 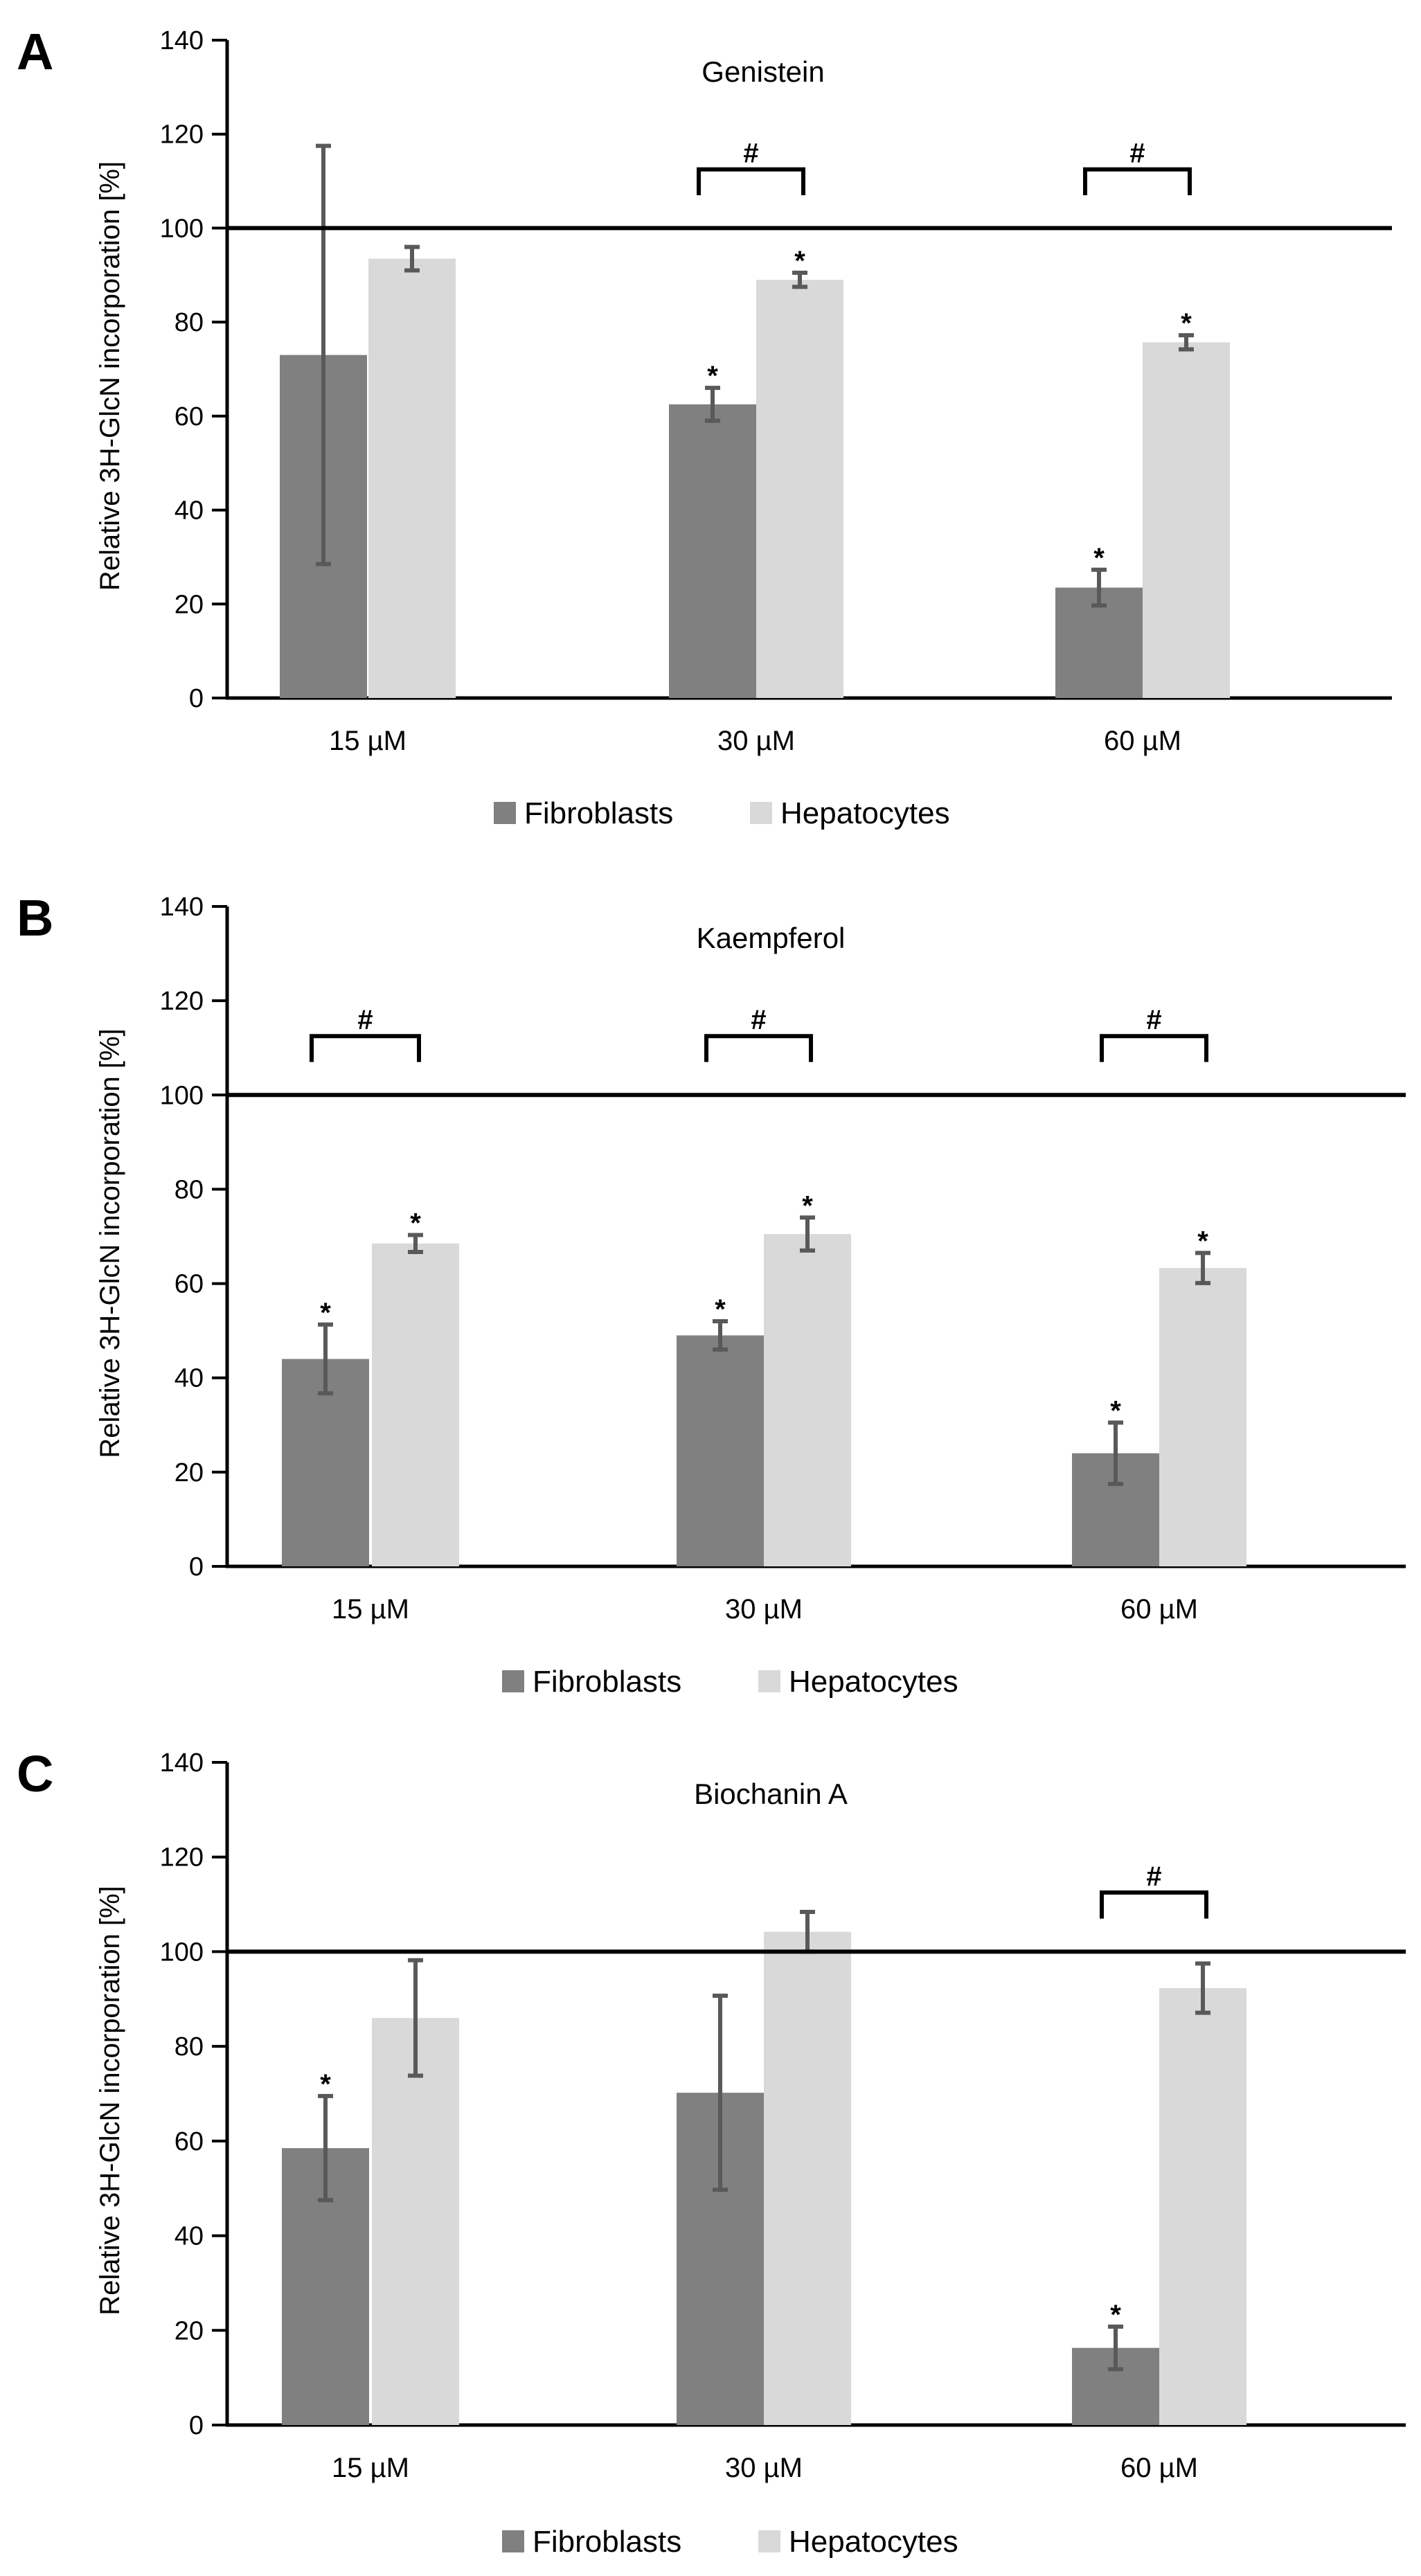 I want to click on chart-title: Kaempferol, so click(x=771, y=938).